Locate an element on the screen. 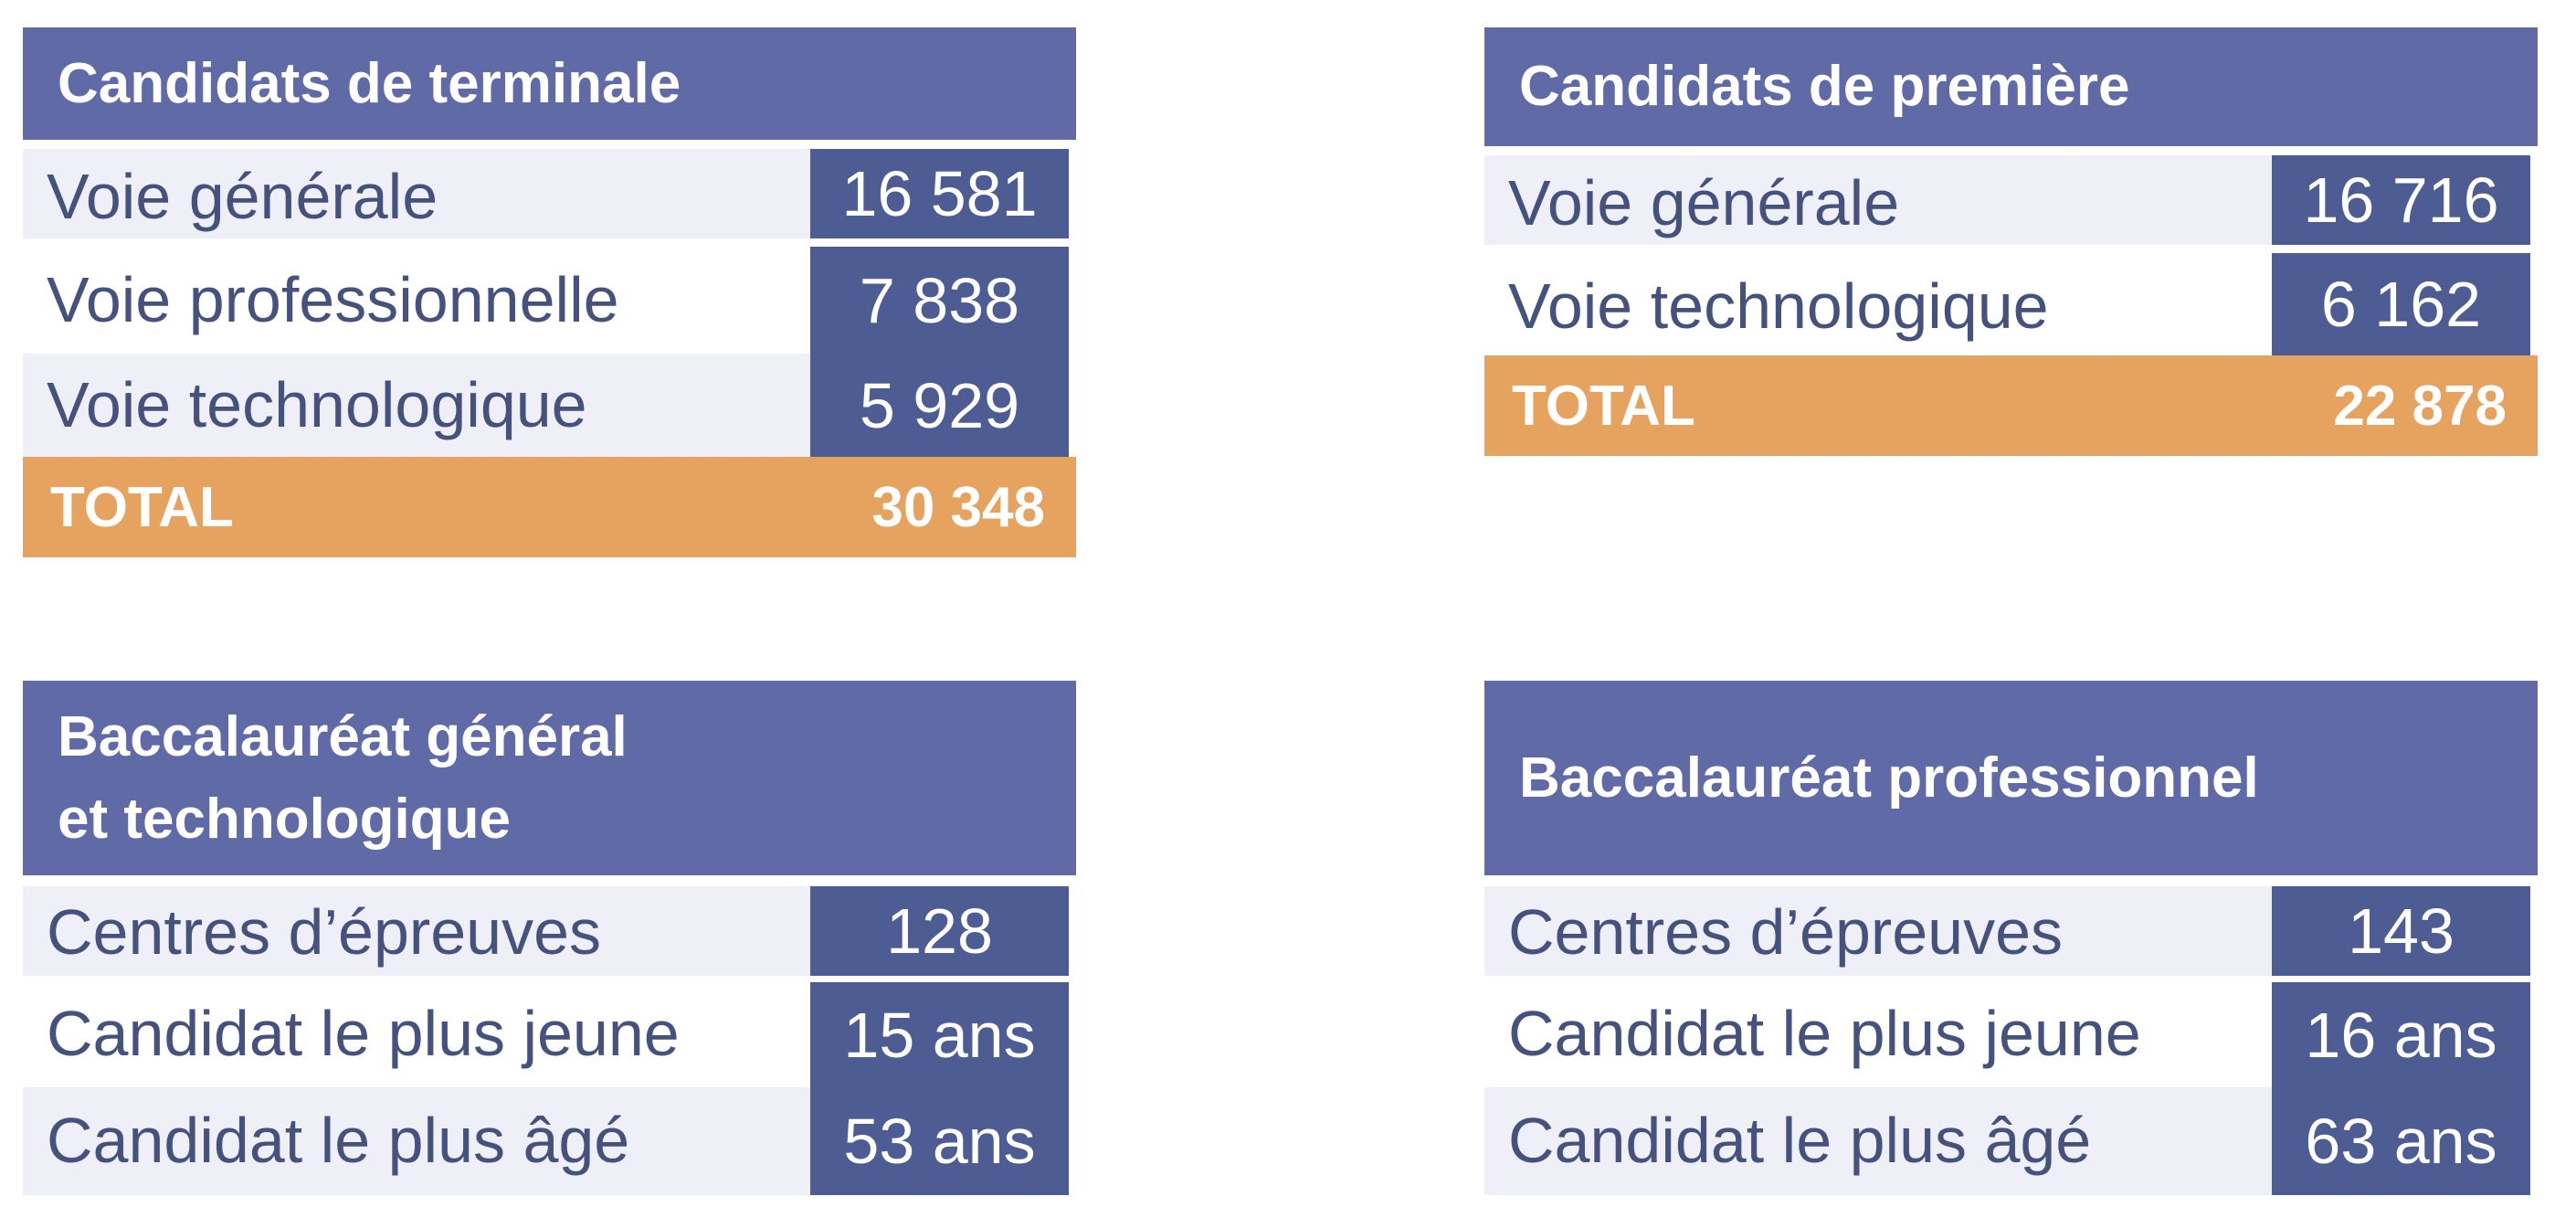  total-row: TOTAL 30 348 is located at coordinates (549, 507).